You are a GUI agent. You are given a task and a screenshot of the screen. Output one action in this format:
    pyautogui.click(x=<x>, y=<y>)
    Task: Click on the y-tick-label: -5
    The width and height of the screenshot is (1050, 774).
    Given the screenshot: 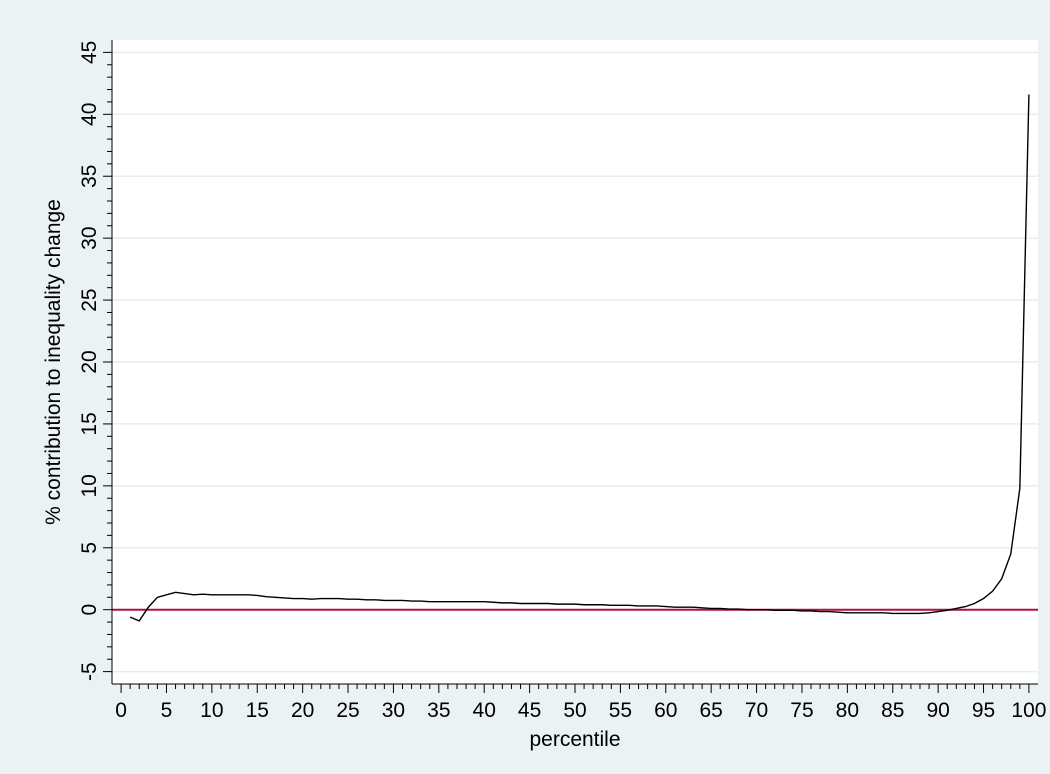 What is the action you would take?
    pyautogui.click(x=89, y=671)
    